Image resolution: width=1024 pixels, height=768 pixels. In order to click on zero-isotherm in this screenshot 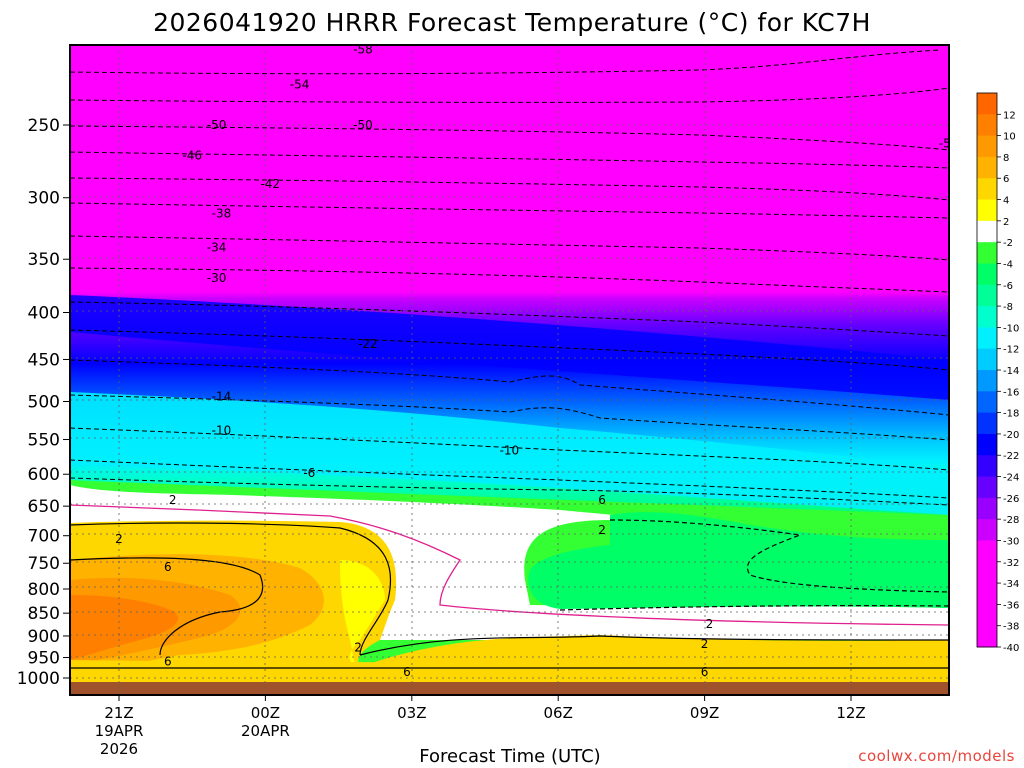, I will do `click(509, 565)`.